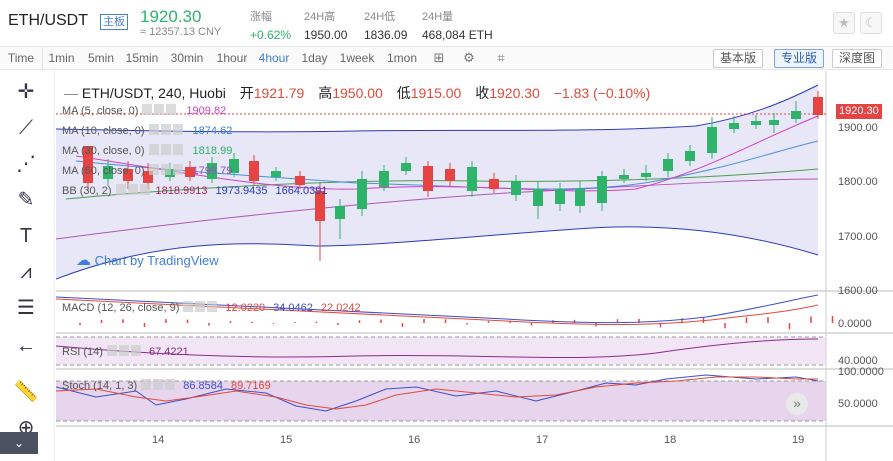 The height and width of the screenshot is (461, 893). What do you see at coordinates (861, 372) in the screenshot?
I see `stoch-axis-tick: 100.0000` at bounding box center [861, 372].